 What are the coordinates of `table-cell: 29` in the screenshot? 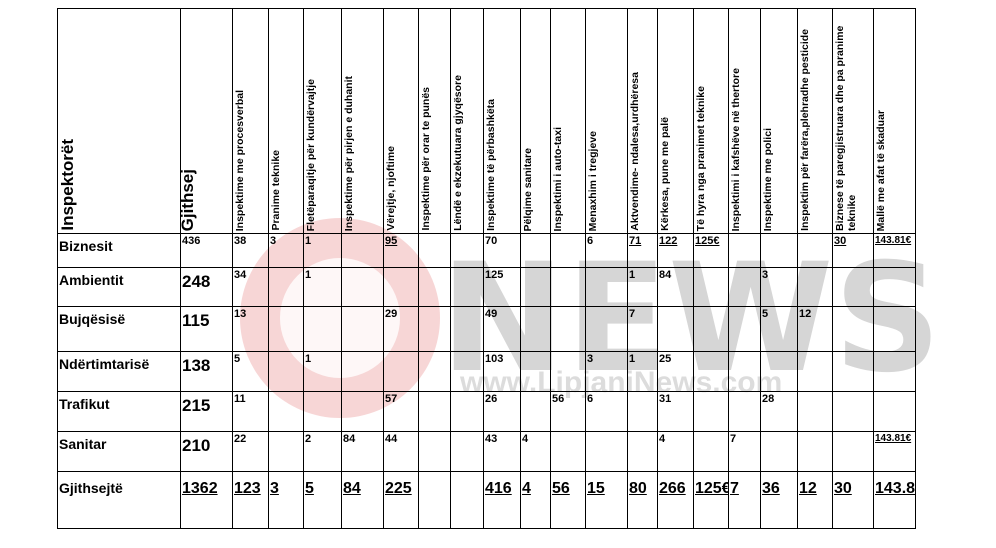 It's located at (401, 329).